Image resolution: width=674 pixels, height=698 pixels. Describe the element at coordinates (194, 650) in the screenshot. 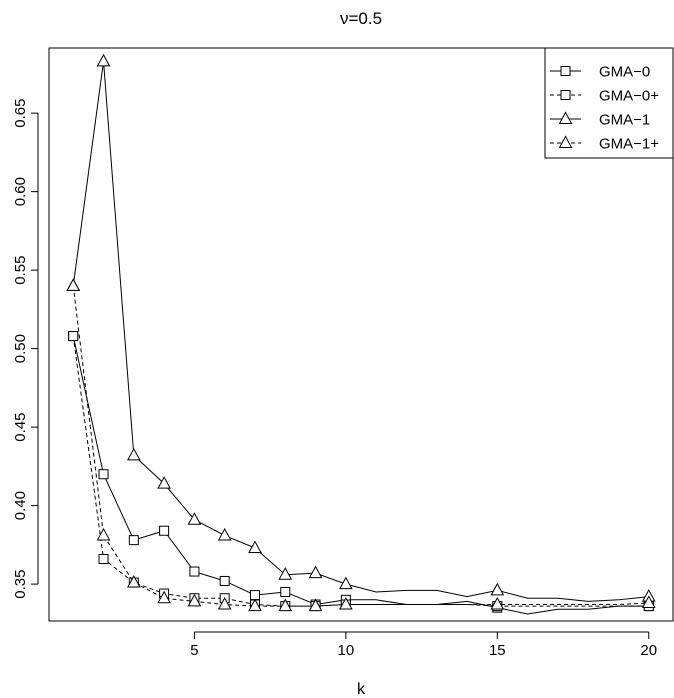

I see `x-tick-label: 5` at that location.